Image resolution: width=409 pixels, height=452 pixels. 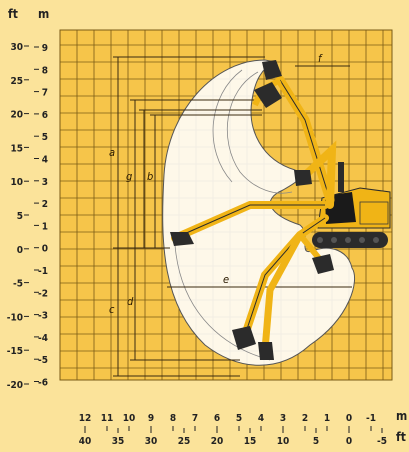 I want to click on x-tick-label-ft: 40, so click(x=85, y=441).